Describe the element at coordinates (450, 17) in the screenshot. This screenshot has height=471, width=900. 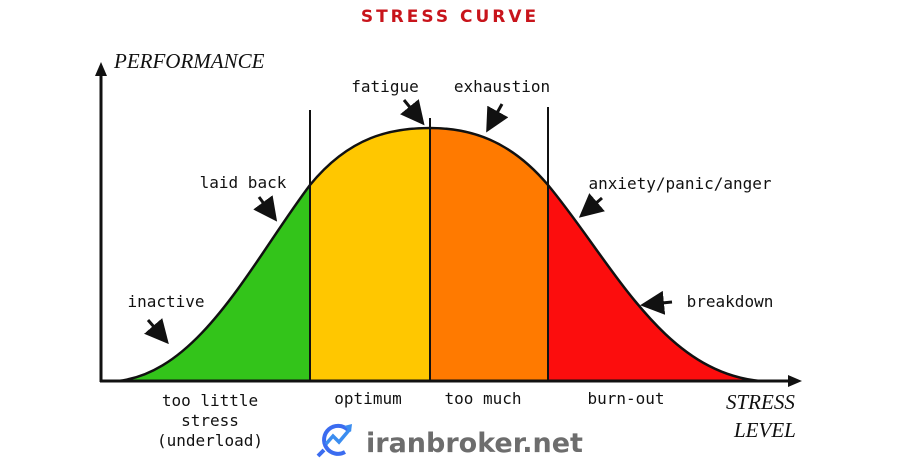
I see `diagram-title: STRESS CURVE` at that location.